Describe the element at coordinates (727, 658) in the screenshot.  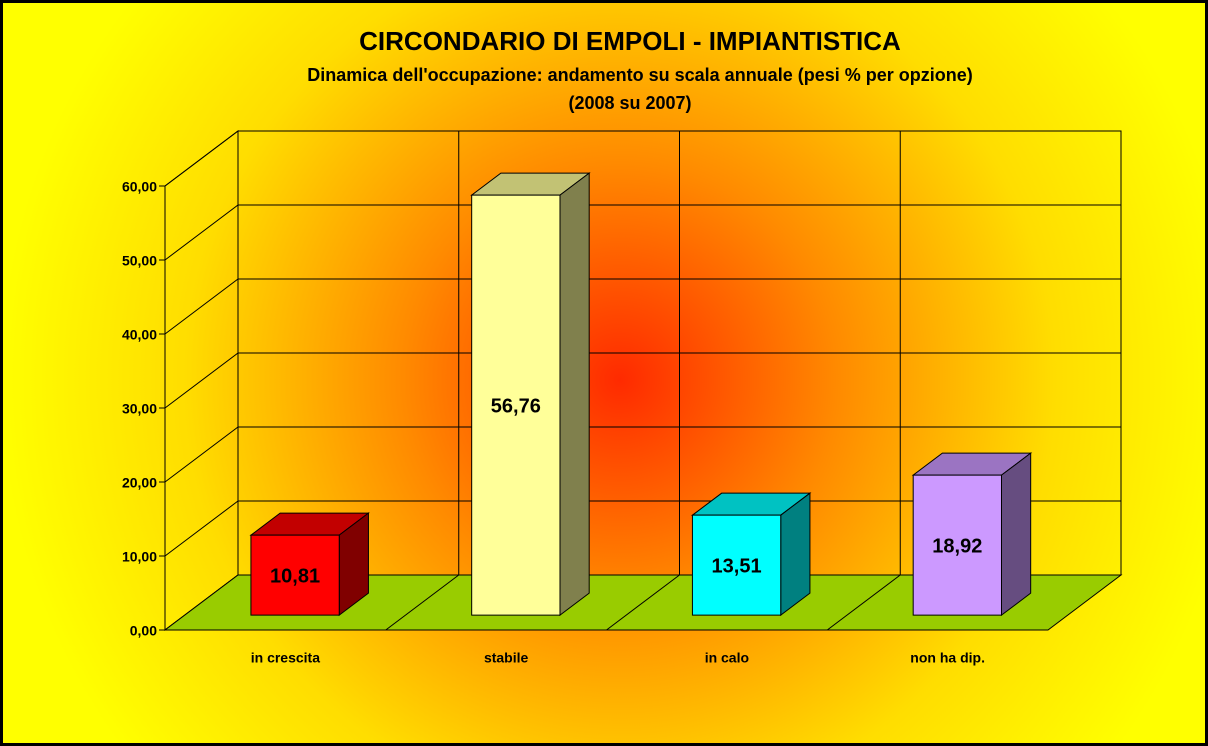
I see `x-tick-label: in calo` at that location.